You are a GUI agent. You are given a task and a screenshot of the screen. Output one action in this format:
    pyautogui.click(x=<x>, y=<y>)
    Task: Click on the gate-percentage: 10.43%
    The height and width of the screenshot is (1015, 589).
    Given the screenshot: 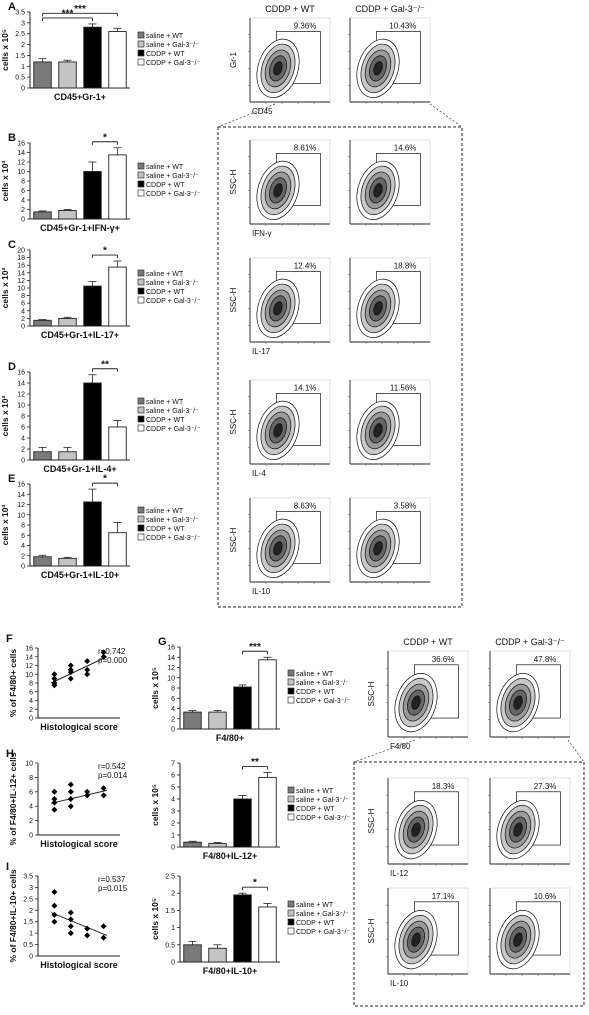 What is the action you would take?
    pyautogui.click(x=402, y=25)
    